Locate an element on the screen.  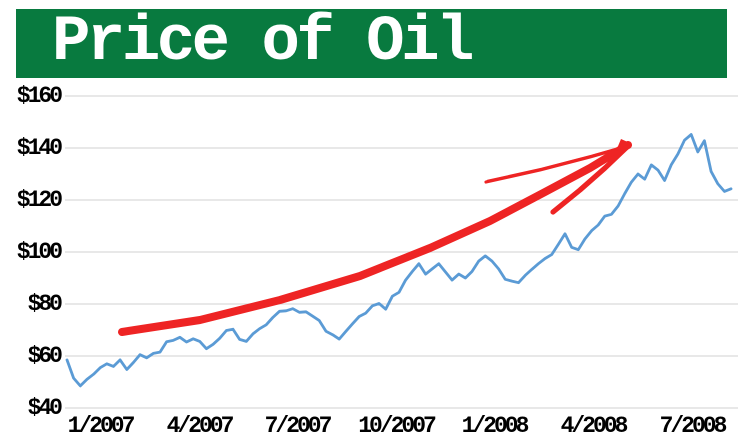
title-banner: Price of Oil is located at coordinates (371, 43).